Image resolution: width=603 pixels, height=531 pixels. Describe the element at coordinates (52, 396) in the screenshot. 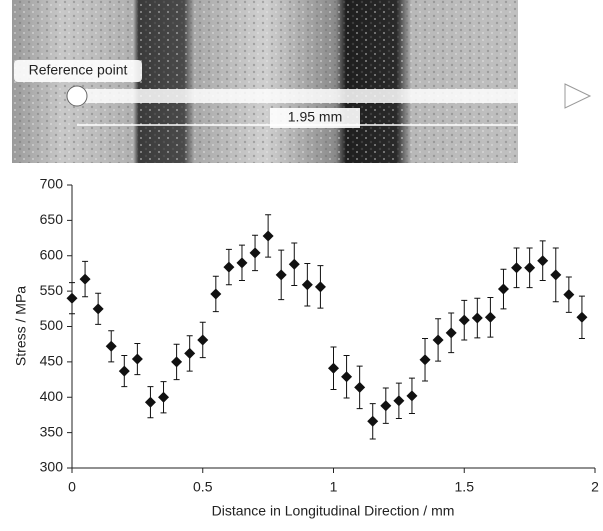

I see `y-tick-label: 400` at that location.